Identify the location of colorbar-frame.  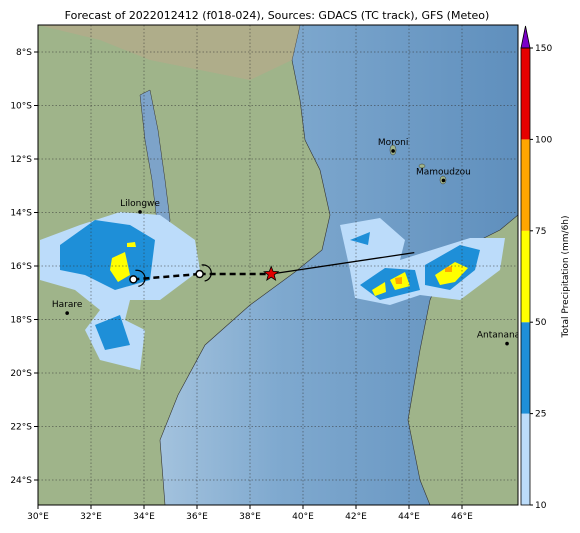
(525, 276).